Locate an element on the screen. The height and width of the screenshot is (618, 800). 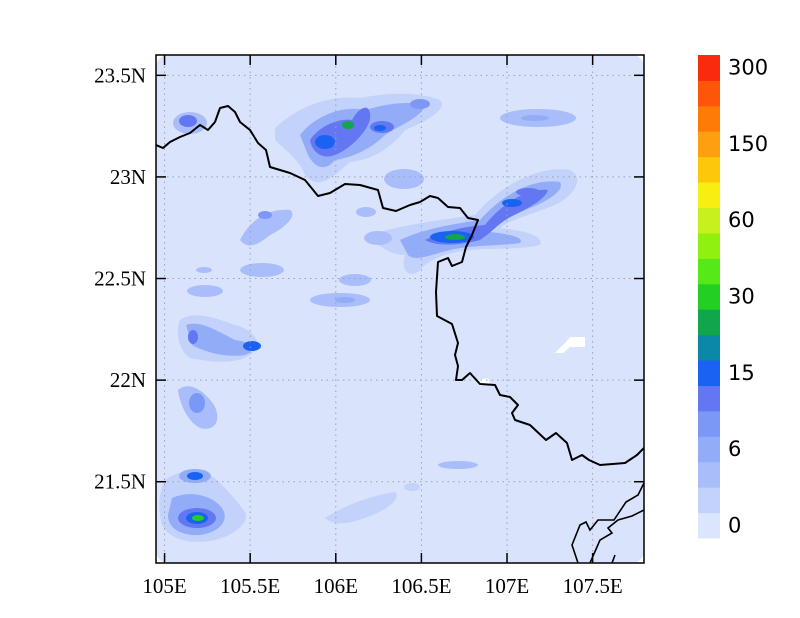
missing-data-patch is located at coordinates (570, 345).